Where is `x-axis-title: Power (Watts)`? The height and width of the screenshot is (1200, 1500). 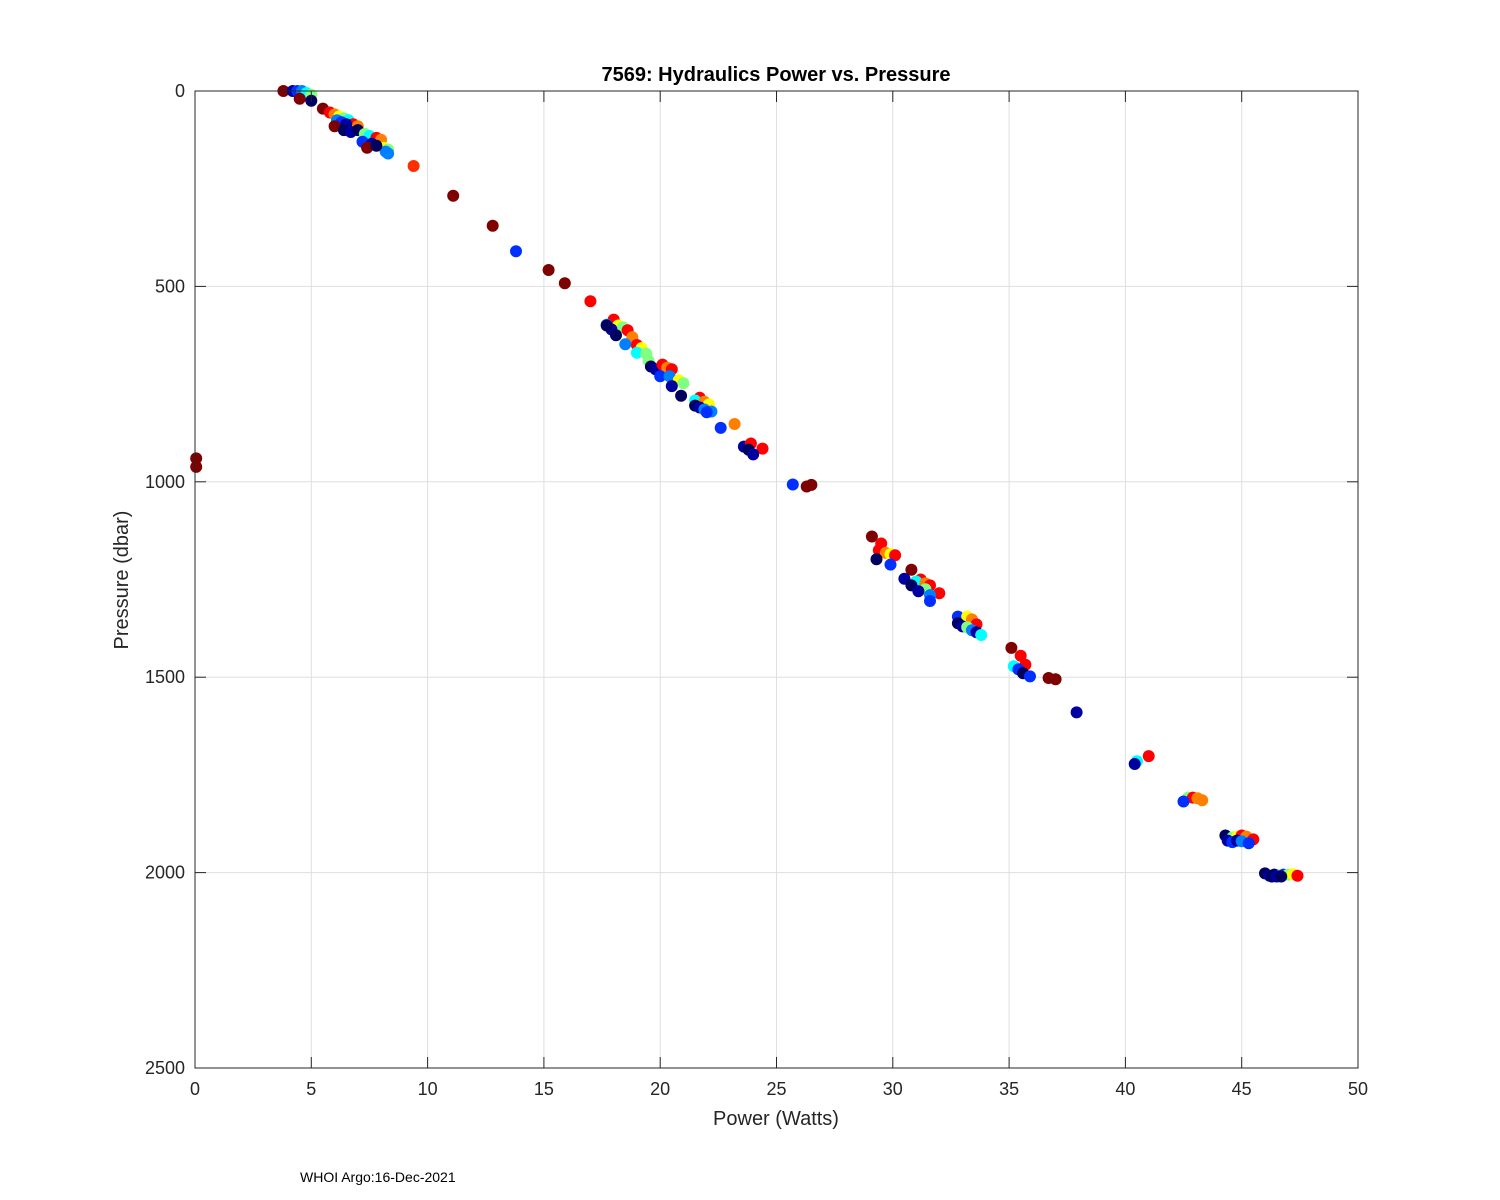 x-axis-title: Power (Watts) is located at coordinates (776, 1119).